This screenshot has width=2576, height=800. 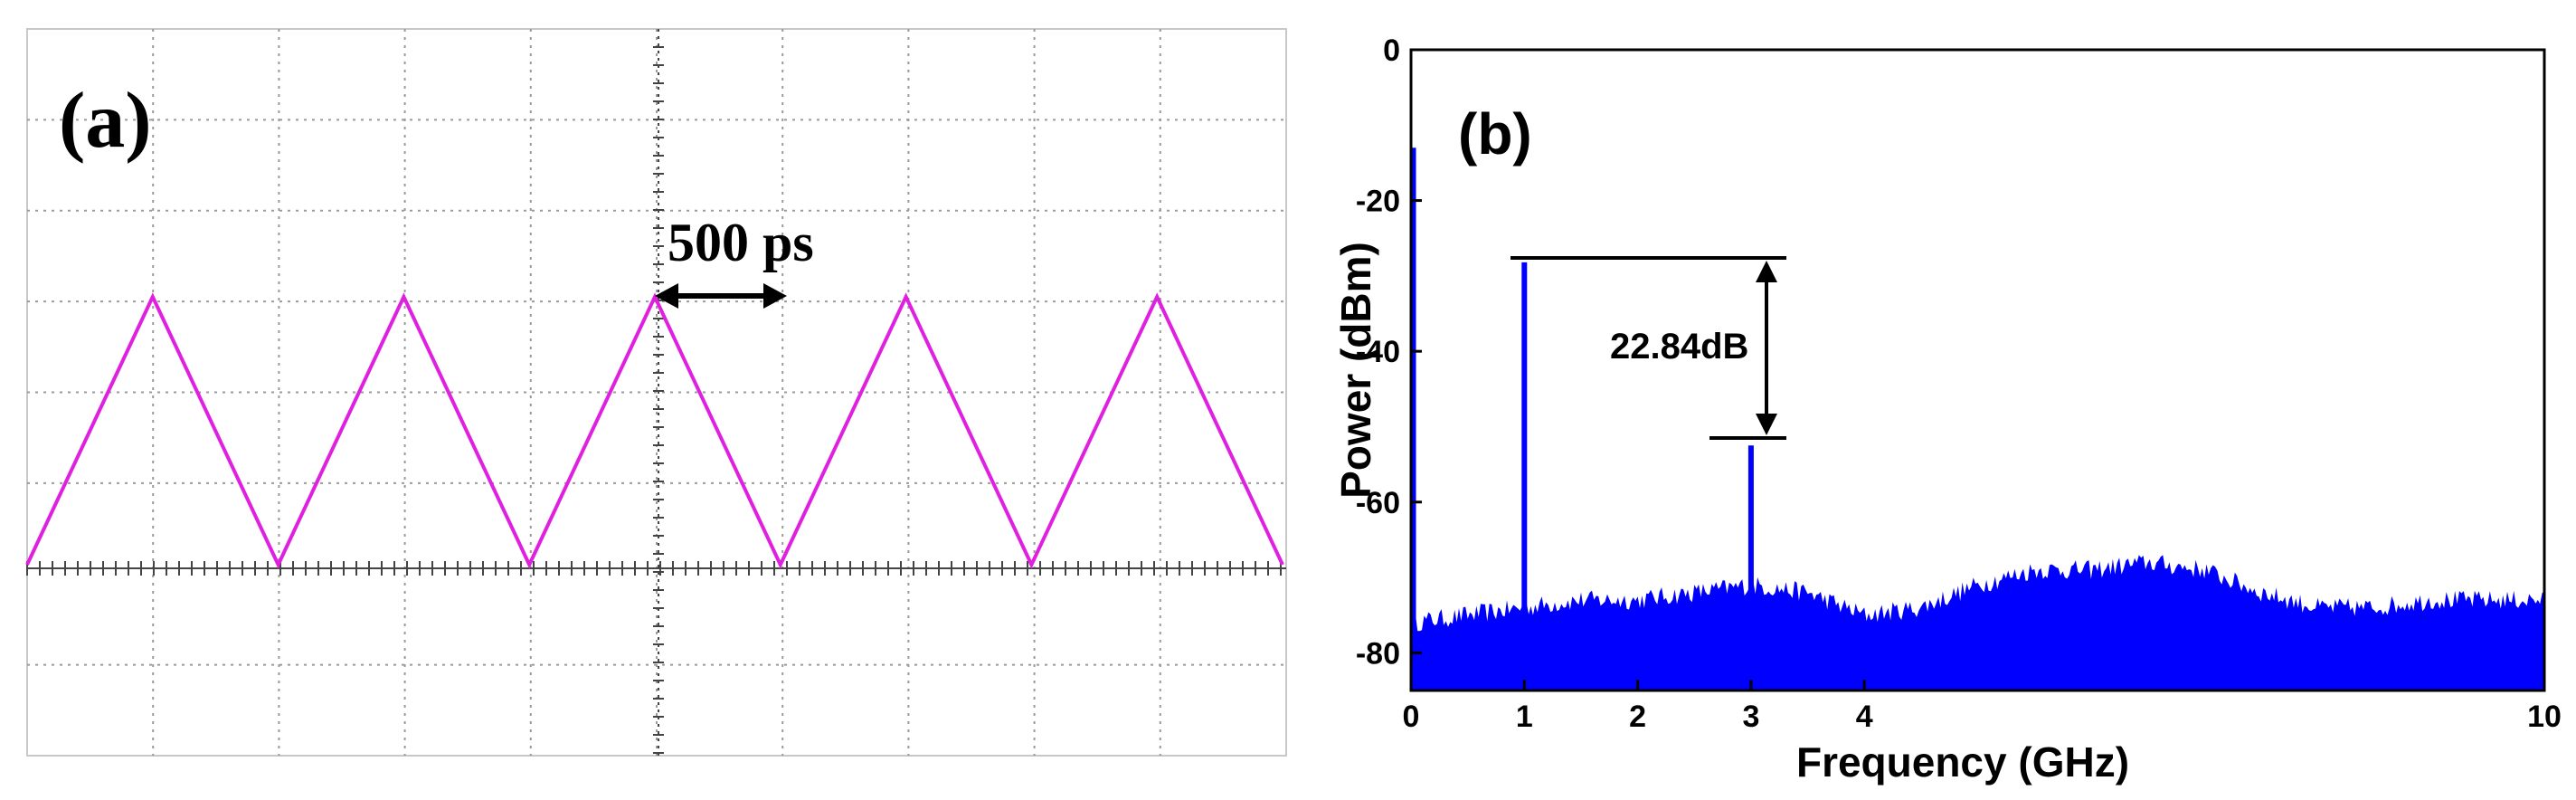 I want to click on y-tick-labels: 0 -20 -40 -60 -80, so click(x=1389, y=352).